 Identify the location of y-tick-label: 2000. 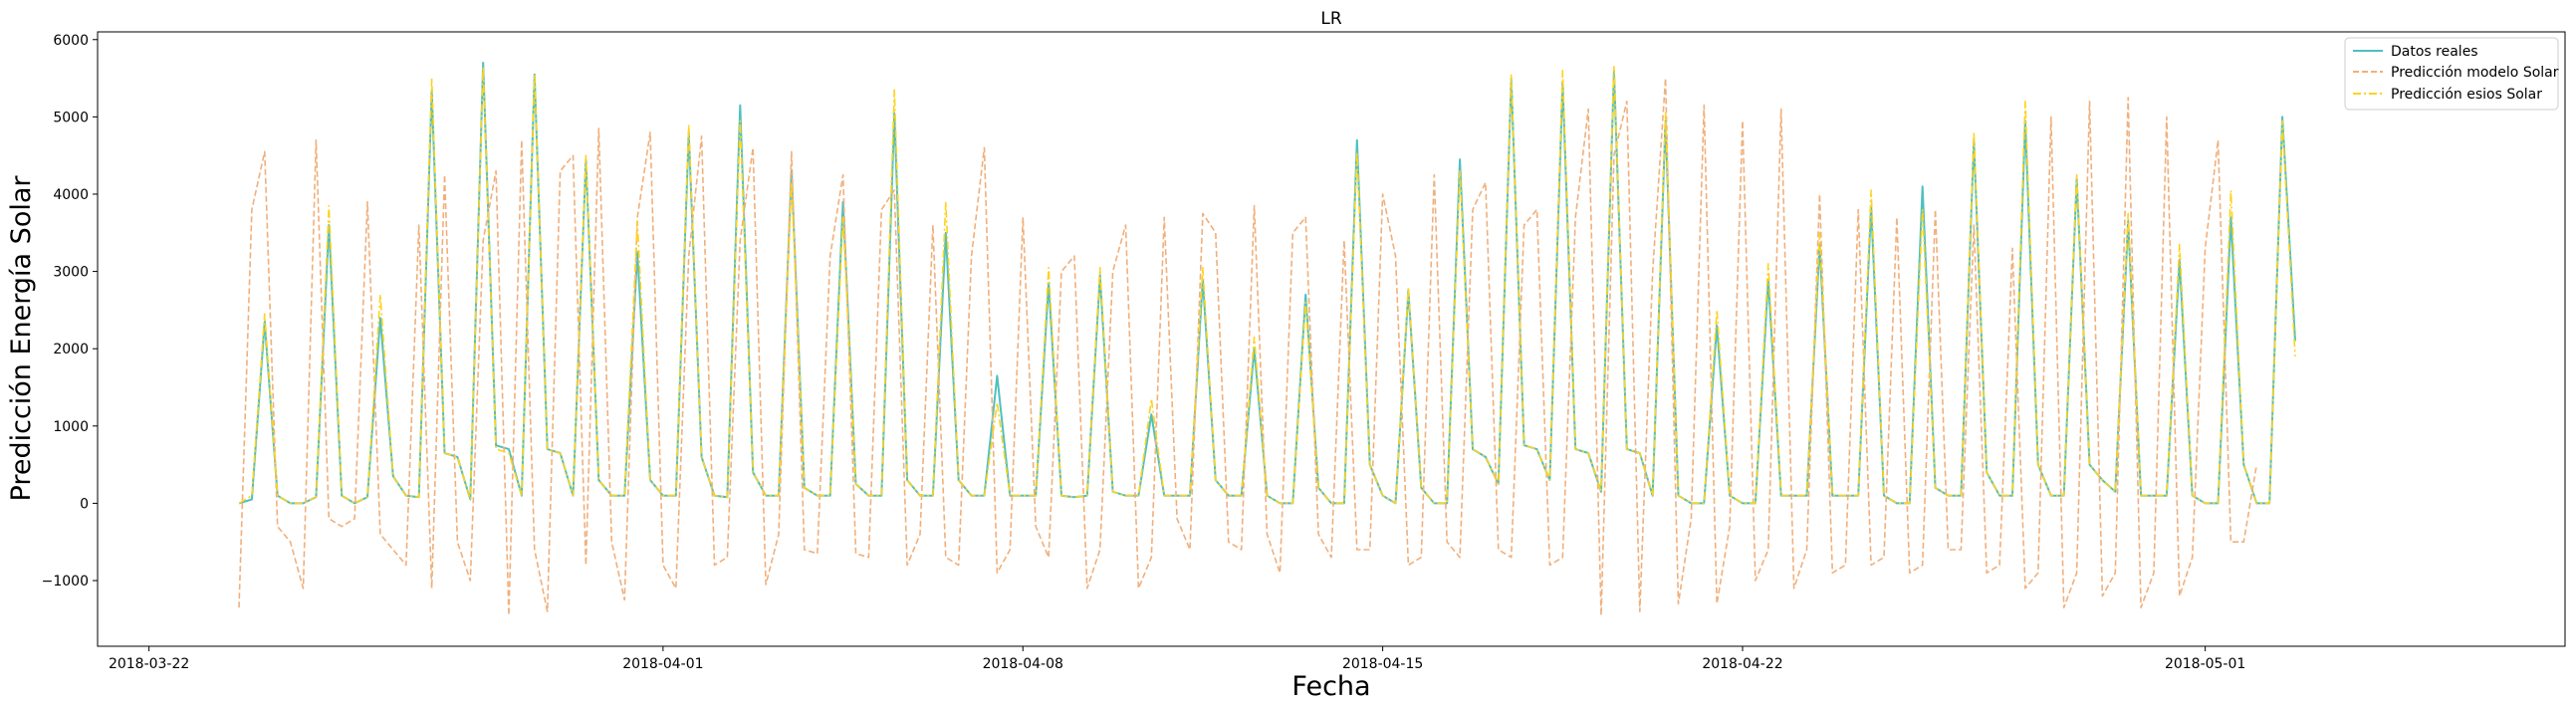
(71, 350).